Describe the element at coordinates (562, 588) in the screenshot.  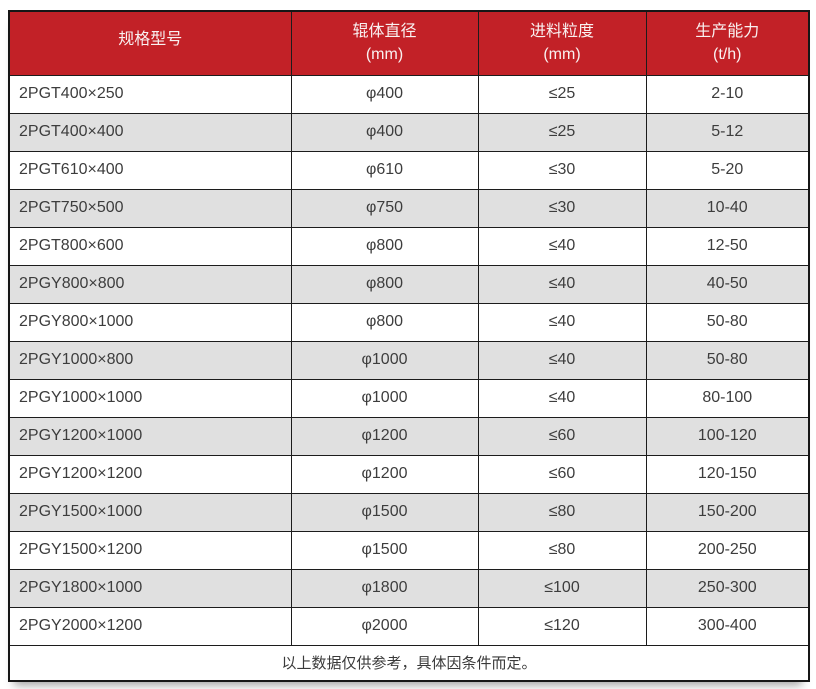
I see `feed-size-cell: ≤100` at that location.